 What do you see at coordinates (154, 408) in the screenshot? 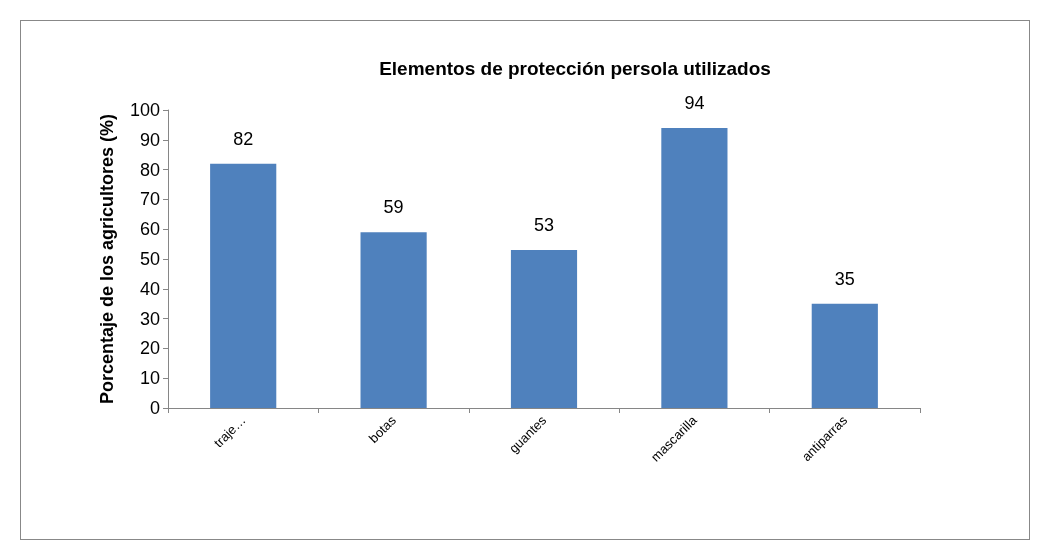
I see `y-tick-label: 0` at bounding box center [154, 408].